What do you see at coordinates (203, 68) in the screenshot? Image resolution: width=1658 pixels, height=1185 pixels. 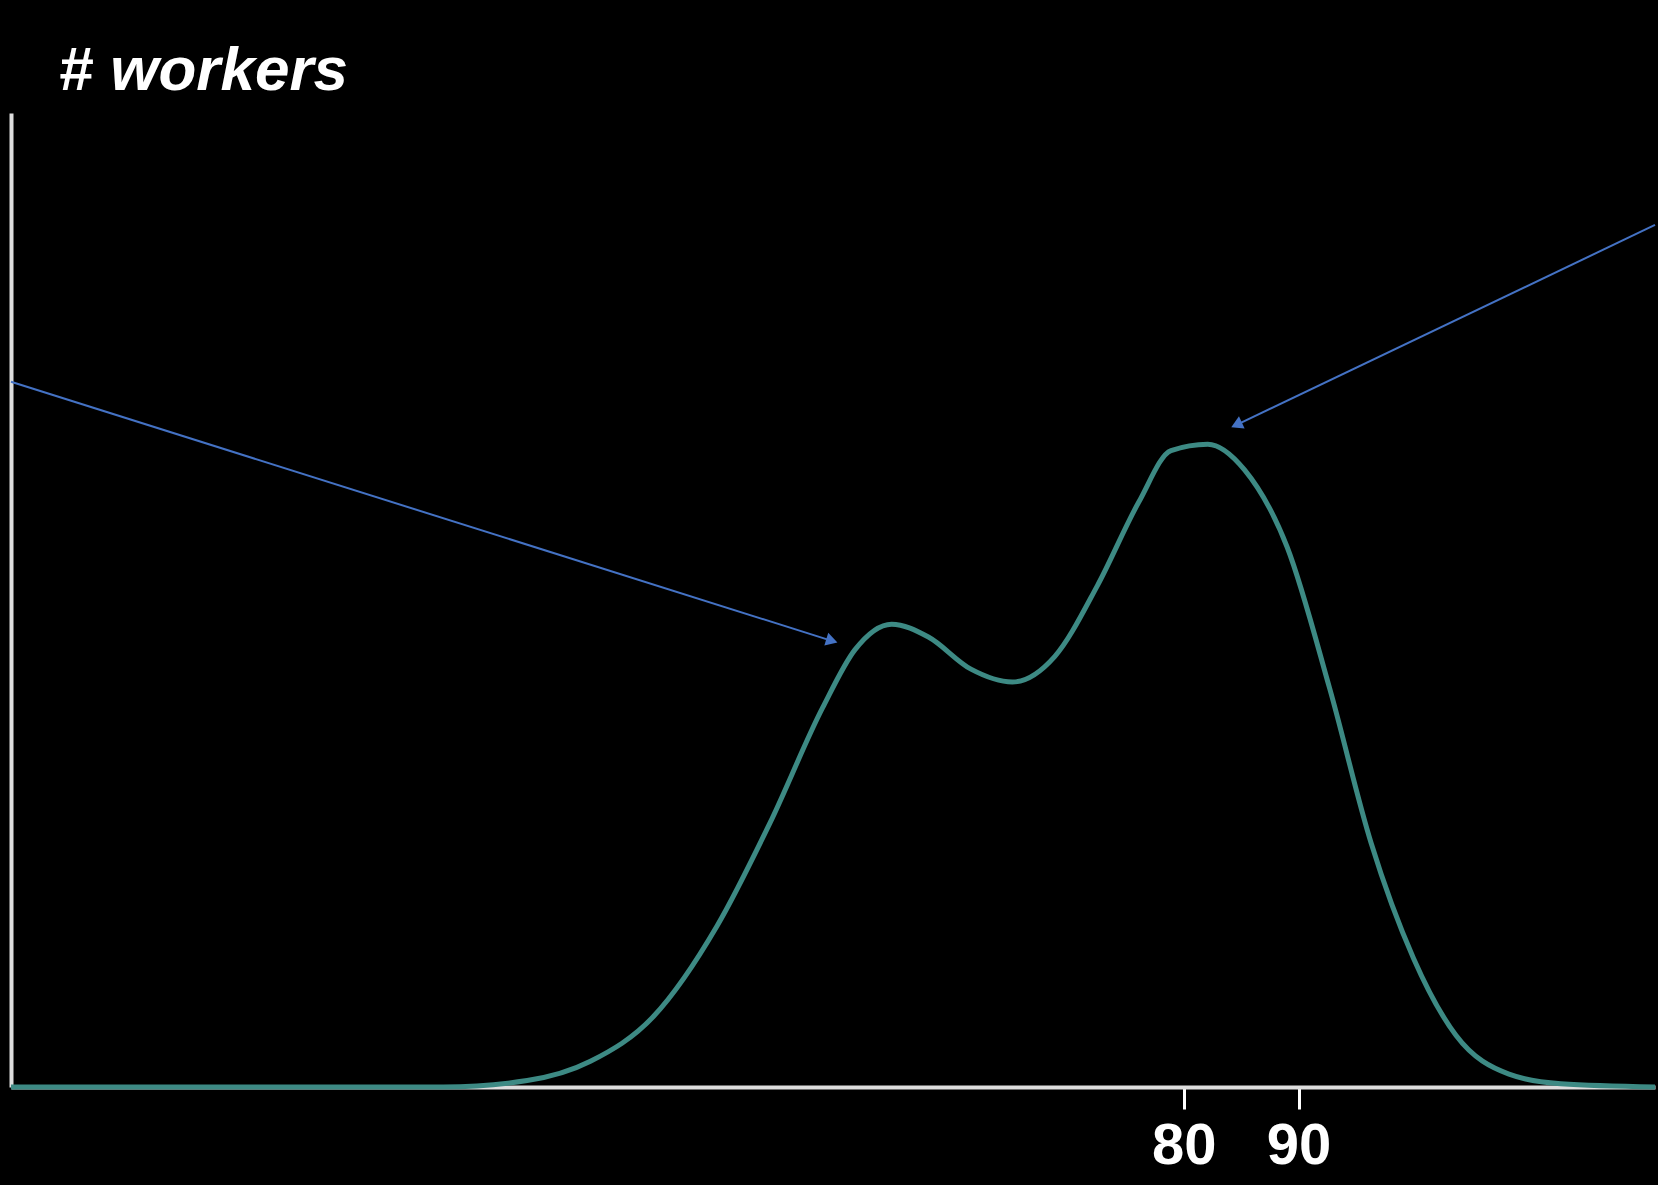 I see `text: # workers` at bounding box center [203, 68].